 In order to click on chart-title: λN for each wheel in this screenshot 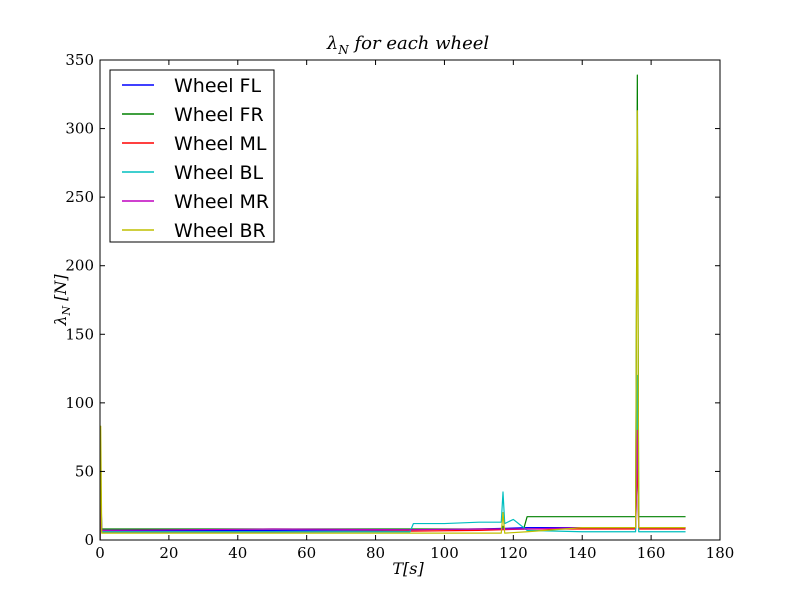, I will do `click(408, 45)`.